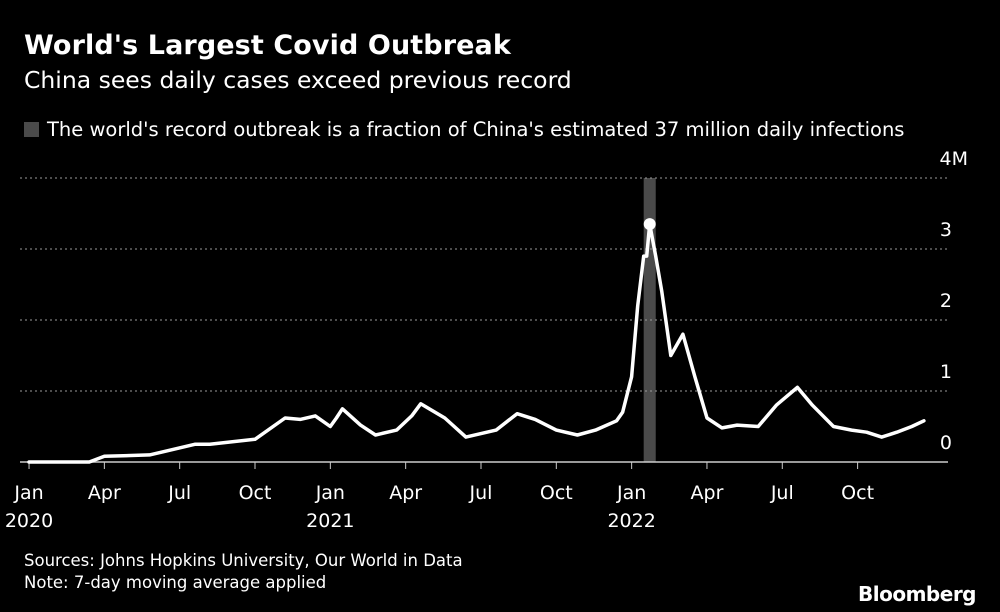 The height and width of the screenshot is (612, 1000). I want to click on x-tick-label-3: Oct, so click(255, 493).